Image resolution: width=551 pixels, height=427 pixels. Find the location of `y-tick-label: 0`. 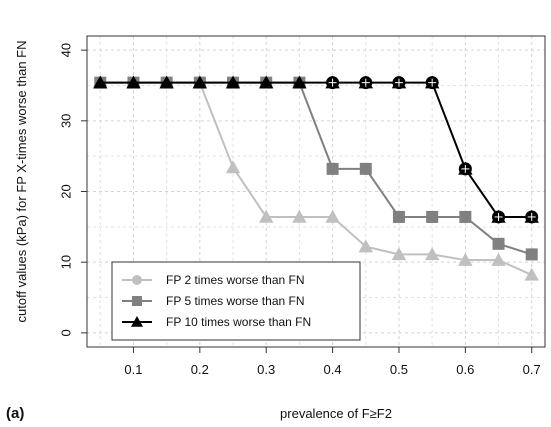

y-tick-label: 0 is located at coordinates (65, 332).